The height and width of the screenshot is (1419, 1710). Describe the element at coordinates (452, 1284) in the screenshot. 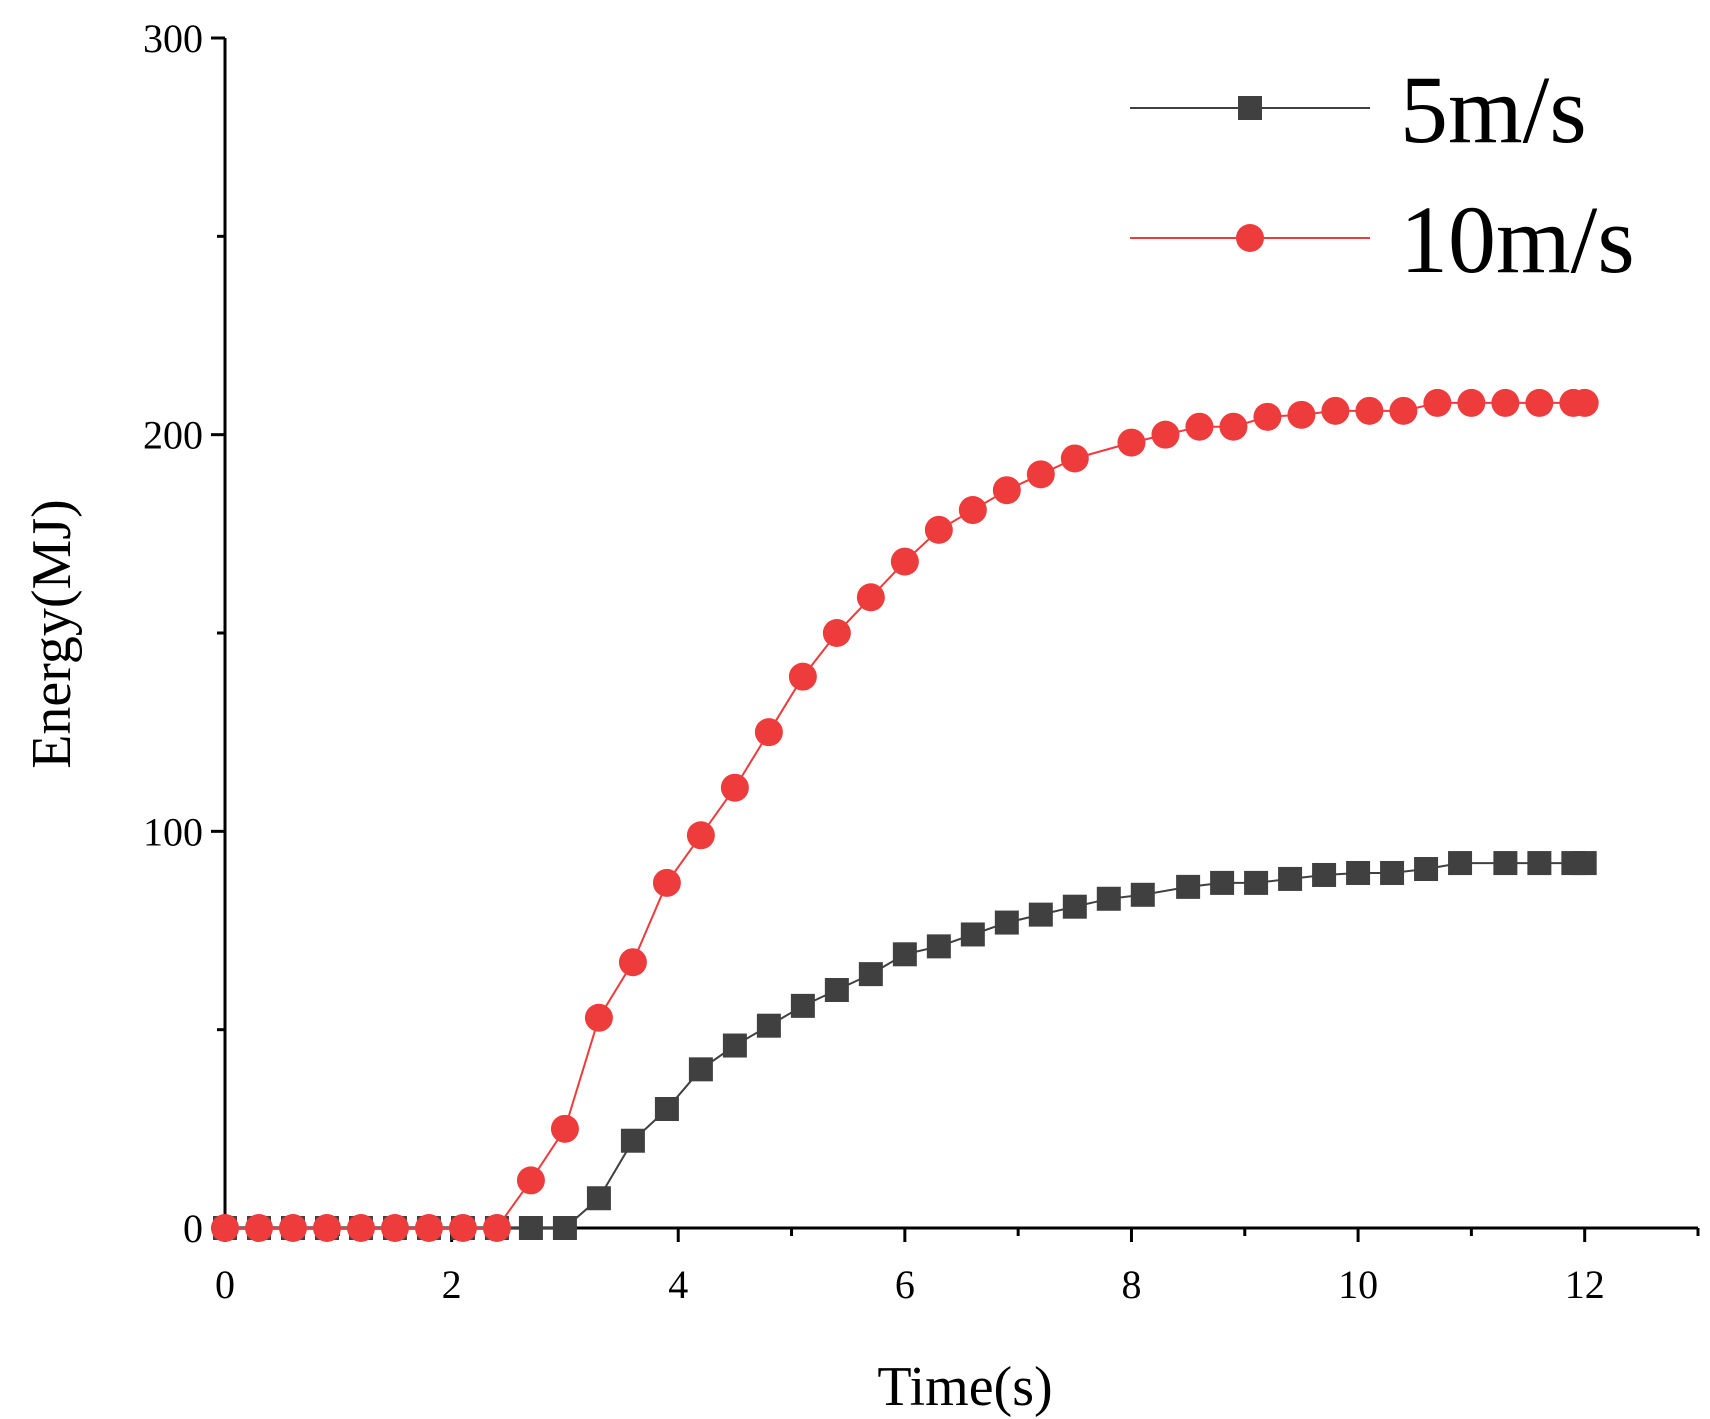

I see `x-tick-label: 2` at that location.